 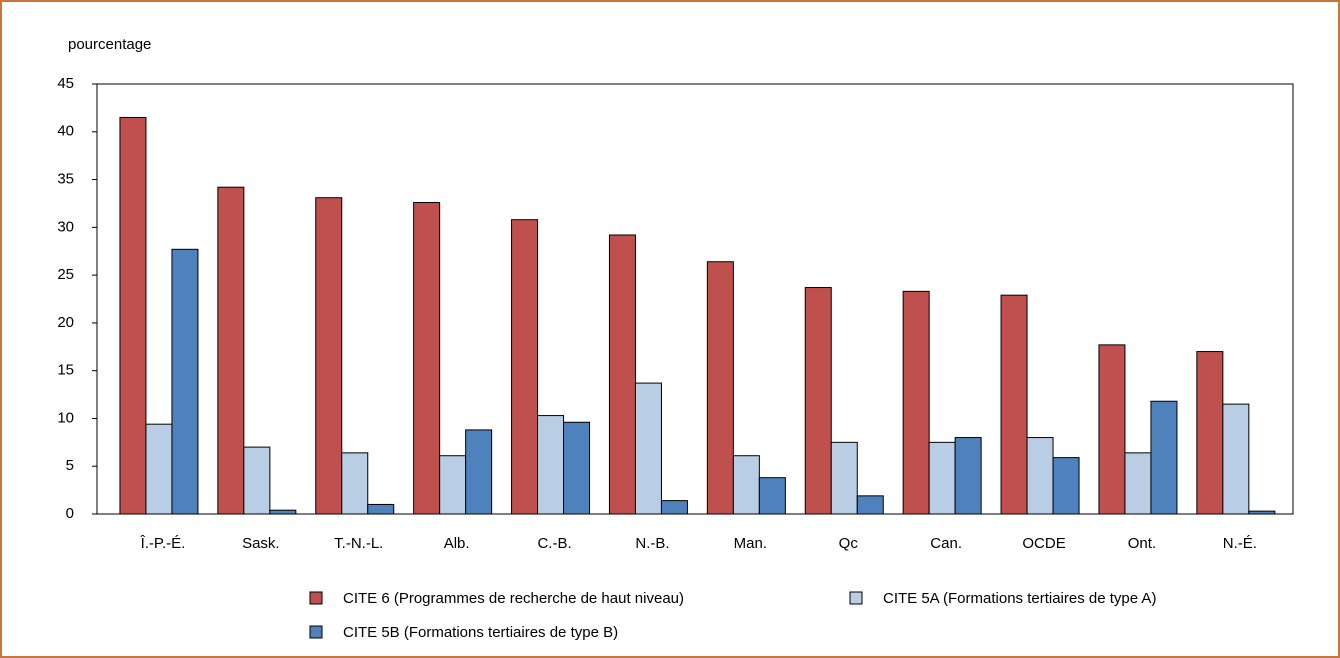 I want to click on x-tick-label: C.-B., so click(x=554, y=543).